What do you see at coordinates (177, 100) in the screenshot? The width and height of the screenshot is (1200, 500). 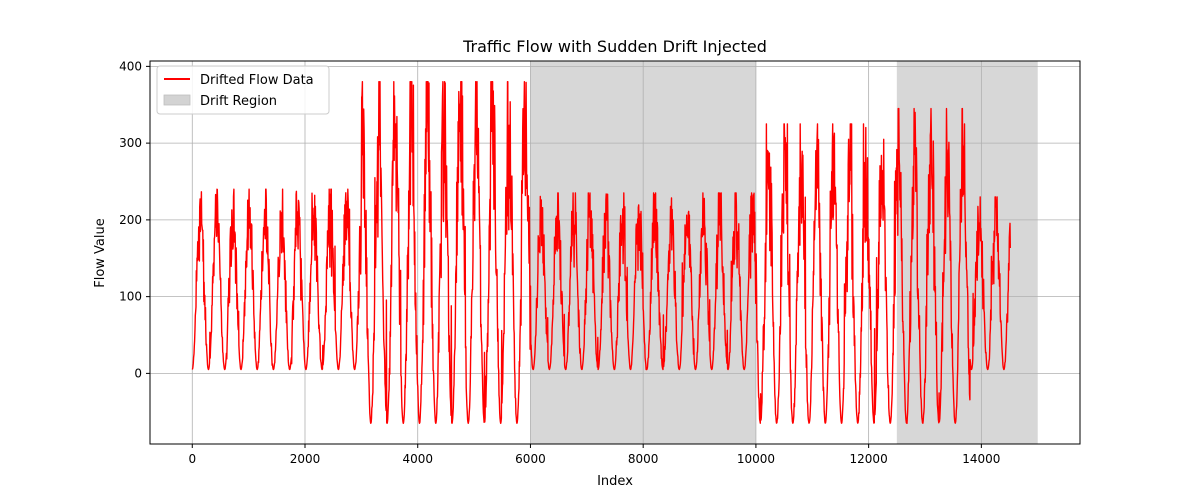 I see `legend-patch-swatch` at bounding box center [177, 100].